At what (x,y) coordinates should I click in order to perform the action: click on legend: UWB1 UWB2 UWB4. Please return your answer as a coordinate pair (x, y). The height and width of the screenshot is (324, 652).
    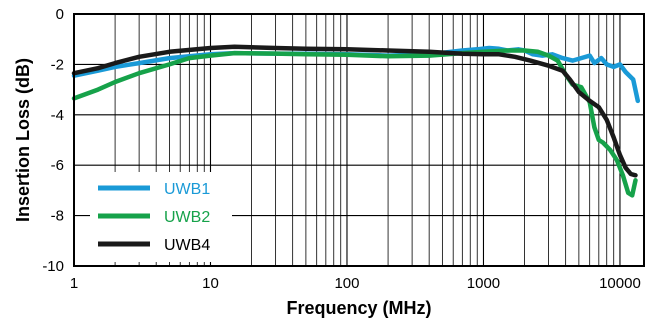
    Looking at the image, I should click on (161, 217).